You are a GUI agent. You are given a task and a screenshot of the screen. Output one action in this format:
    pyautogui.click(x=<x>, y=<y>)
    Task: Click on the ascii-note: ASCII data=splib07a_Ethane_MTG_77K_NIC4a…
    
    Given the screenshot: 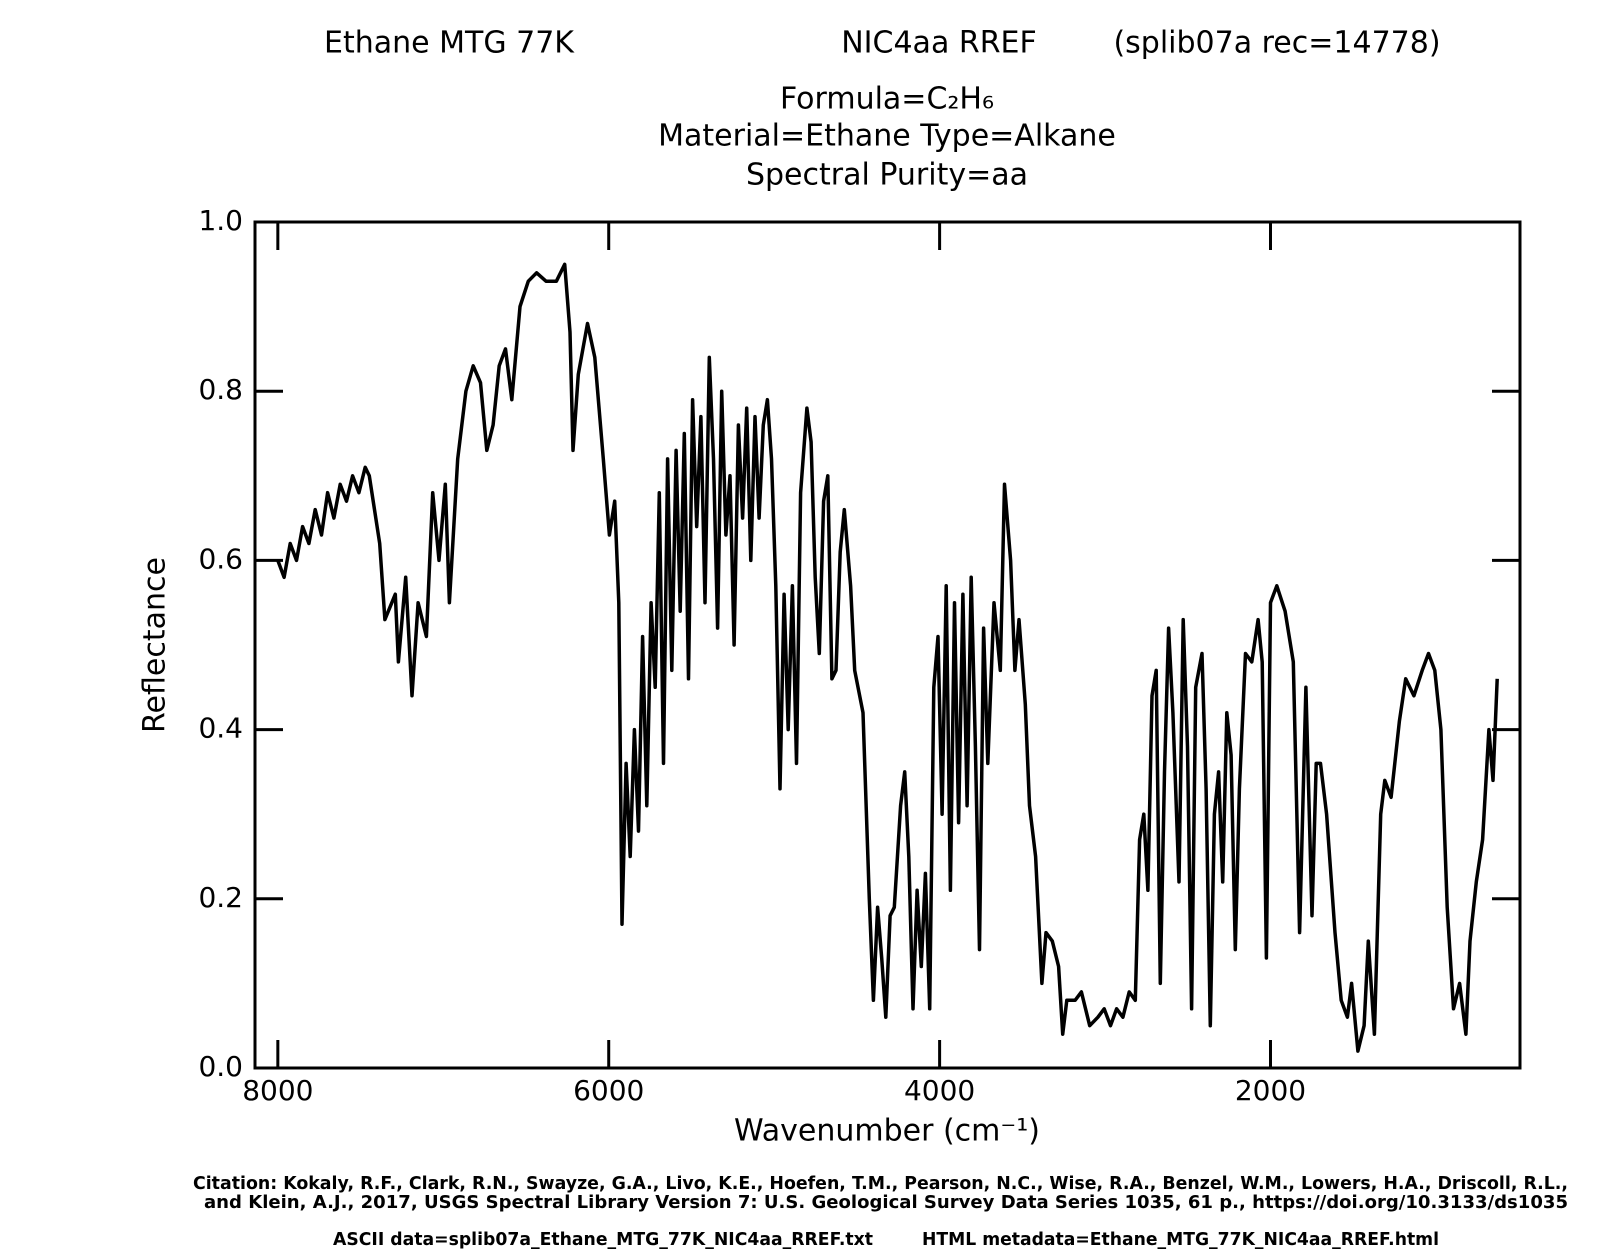 What is the action you would take?
    pyautogui.click(x=603, y=1239)
    